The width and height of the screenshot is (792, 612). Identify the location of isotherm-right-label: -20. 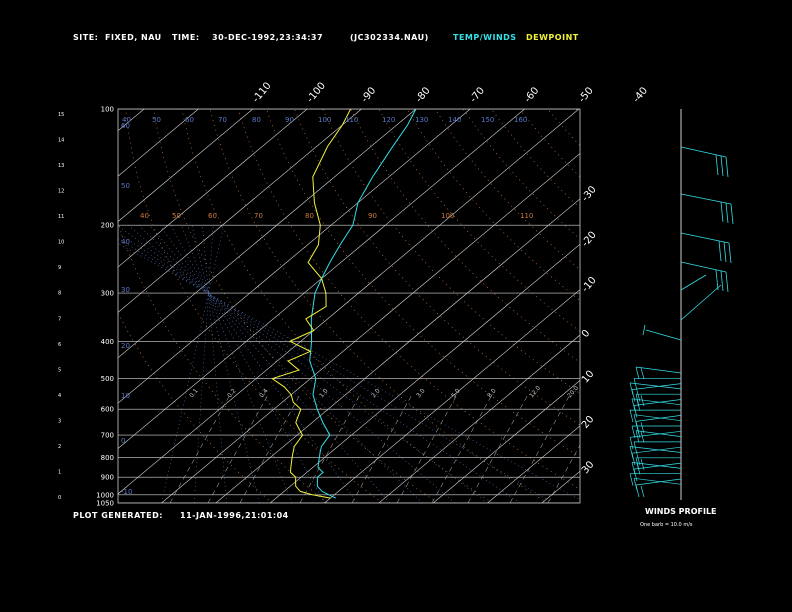
(589, 240).